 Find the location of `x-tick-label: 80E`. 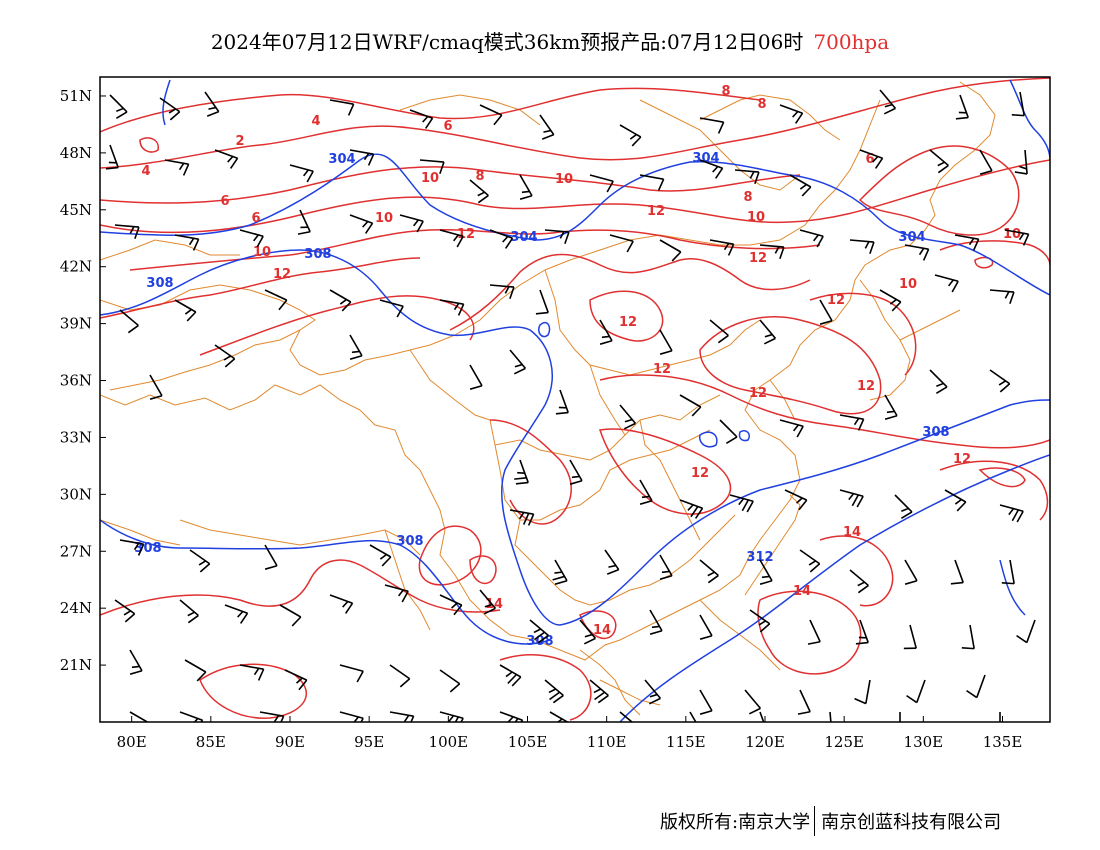

x-tick-label: 80E is located at coordinates (132, 742).